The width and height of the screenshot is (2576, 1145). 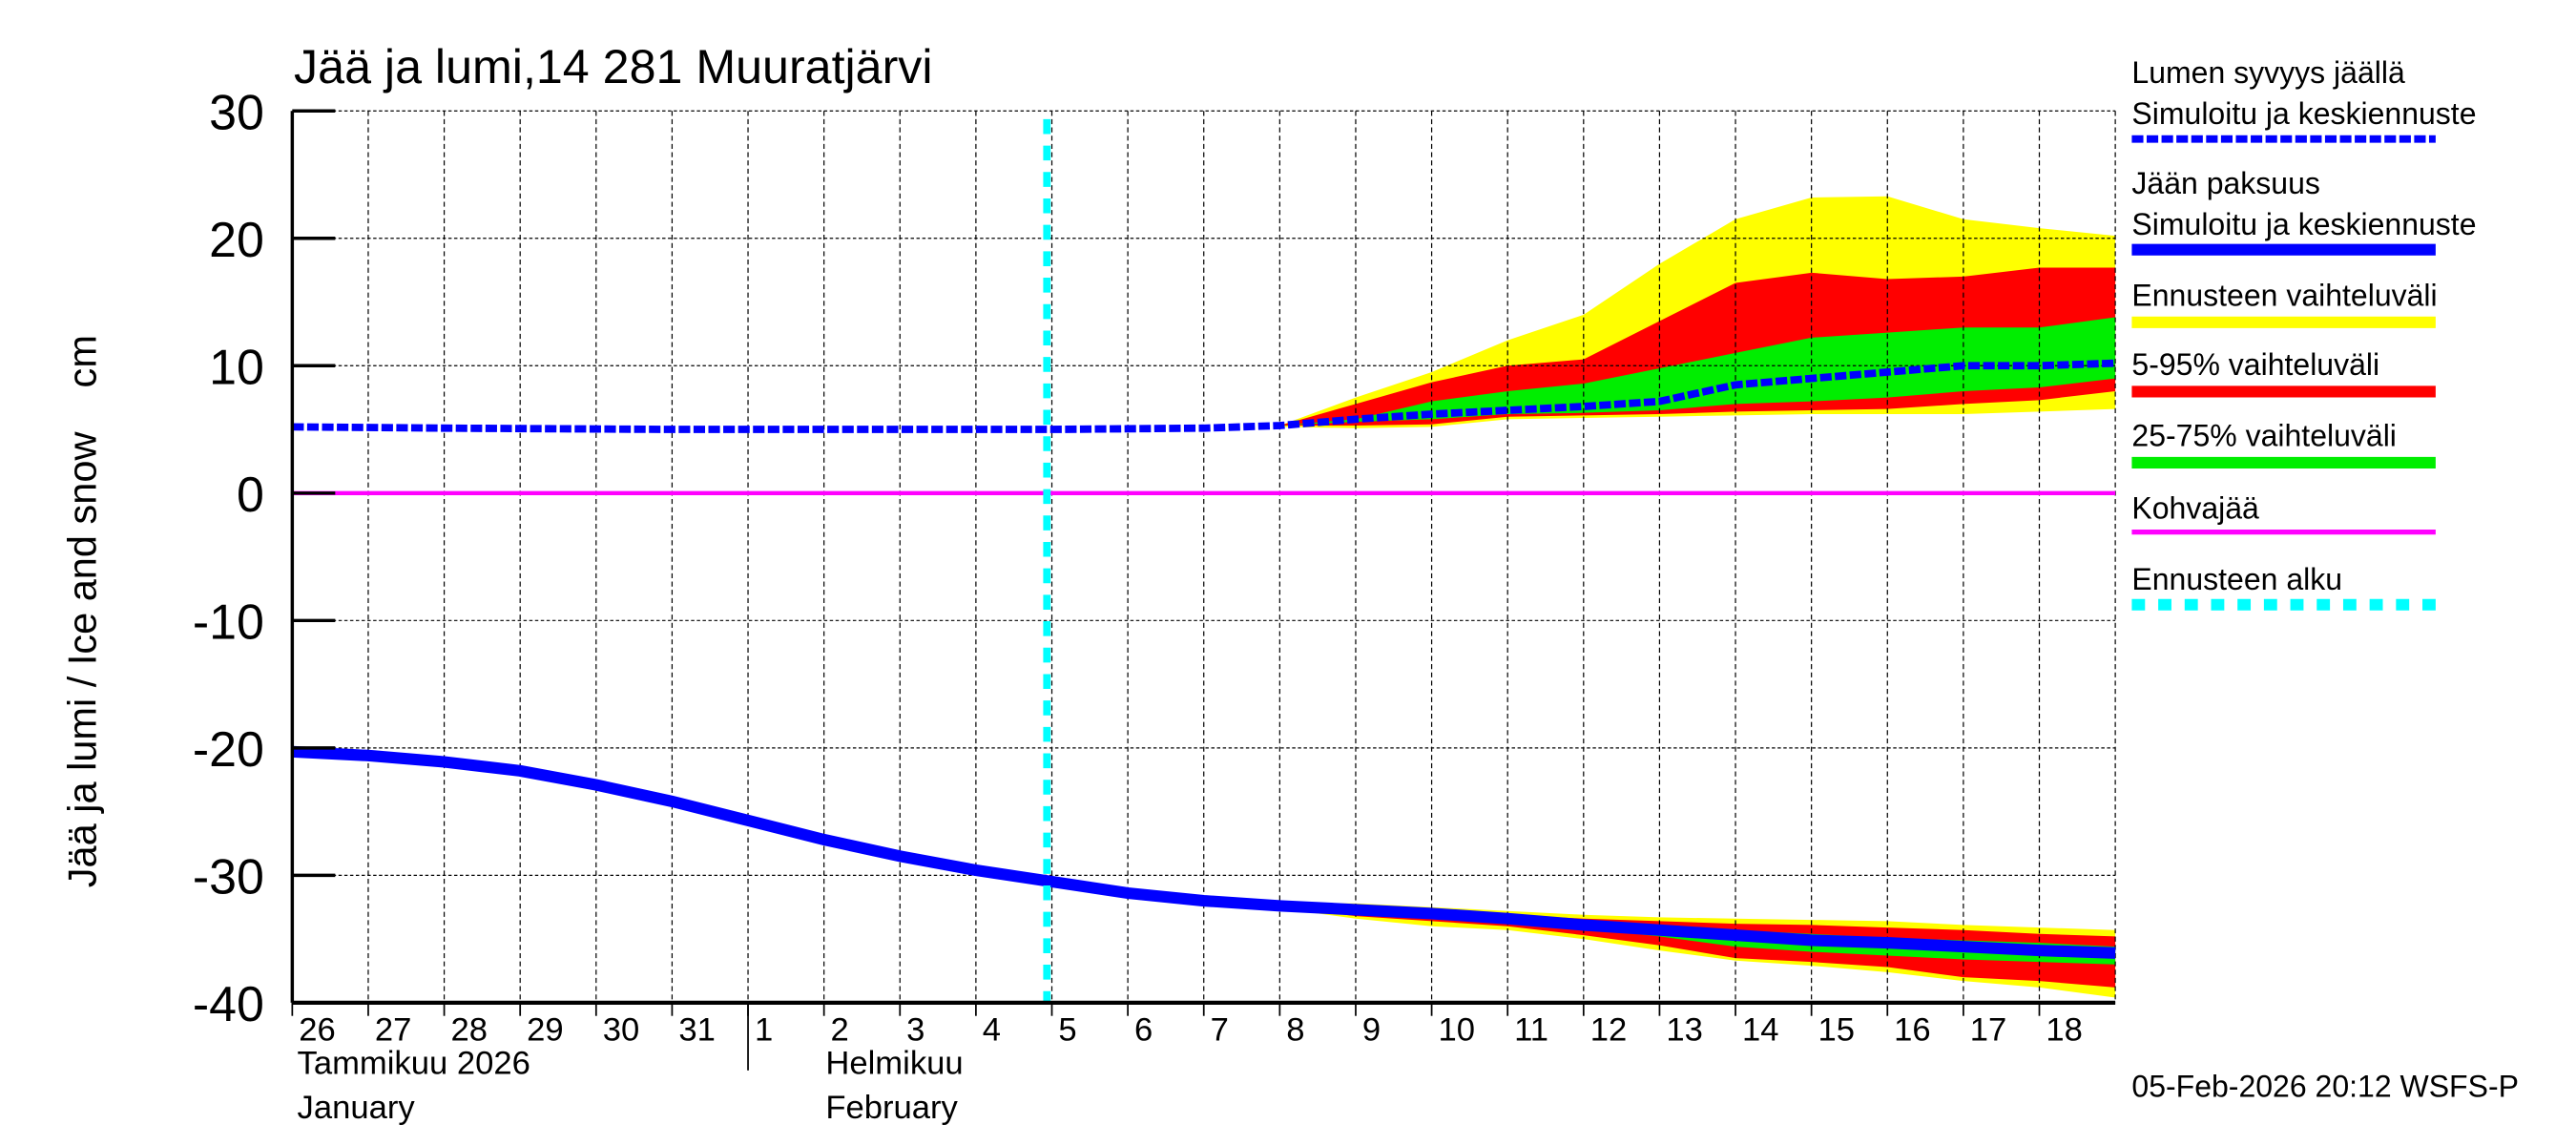 I want to click on legend-label: Lumen syvyys jäällä, so click(x=2268, y=72).